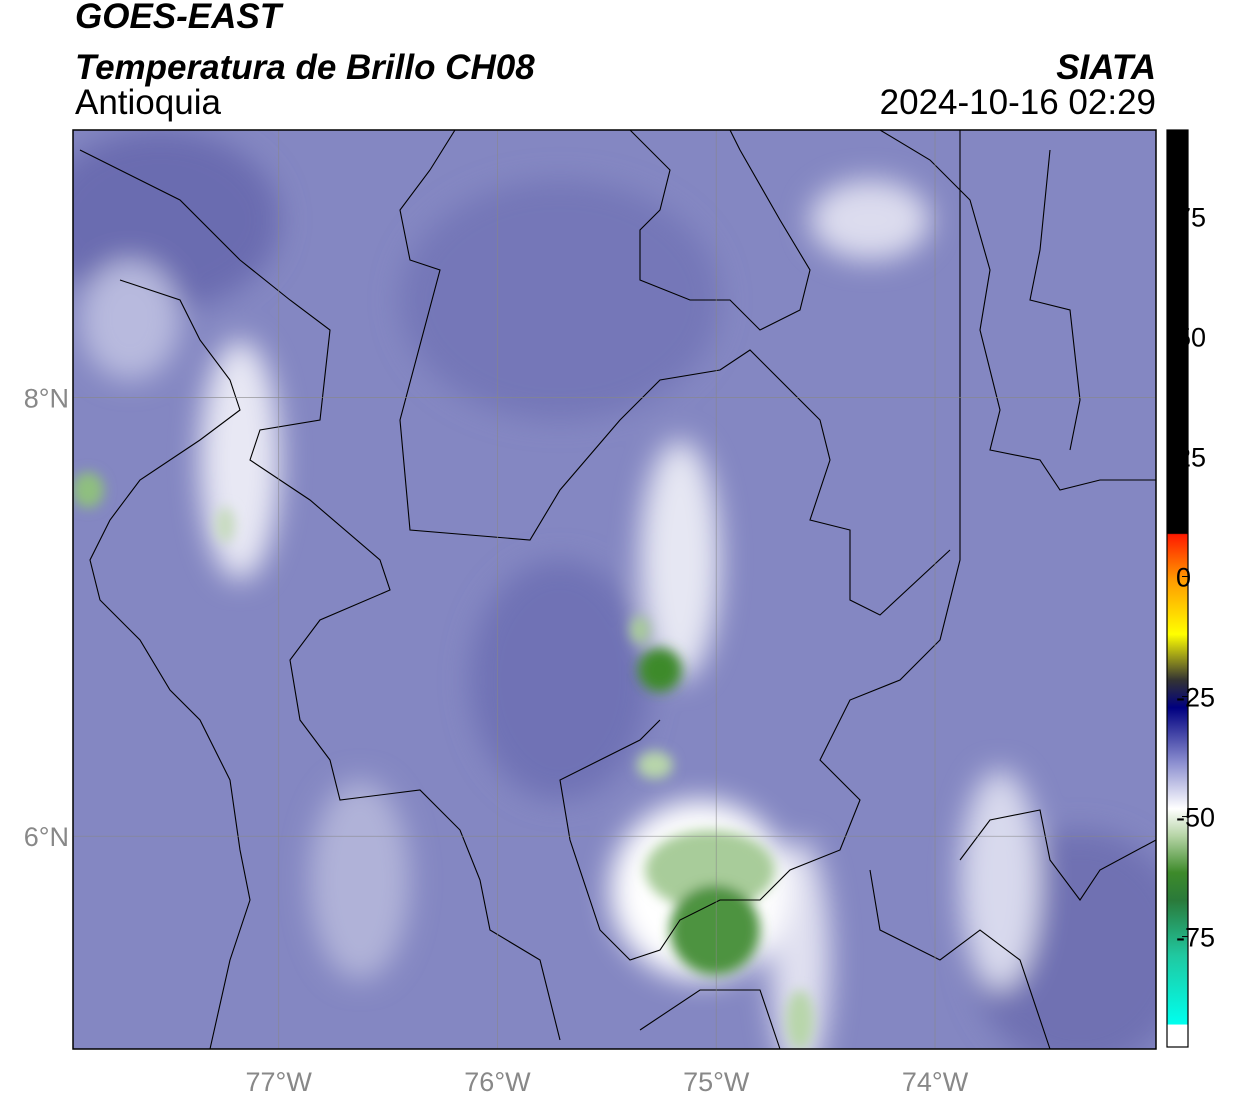  Describe the element at coordinates (1195, 938) in the screenshot. I see `colorbar-tick-label: -75` at that location.